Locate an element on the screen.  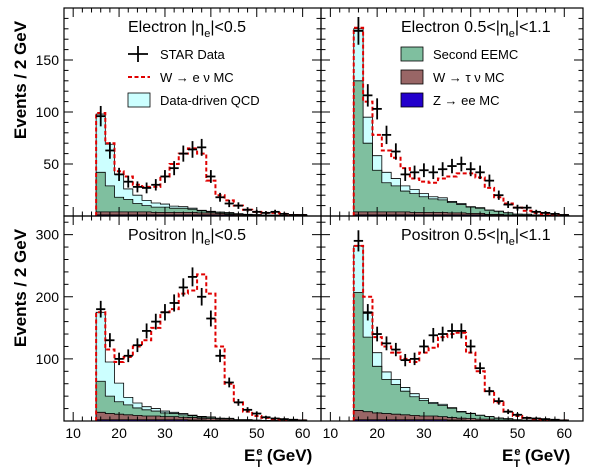
legend-label: W → e ν MC is located at coordinates (197, 77).